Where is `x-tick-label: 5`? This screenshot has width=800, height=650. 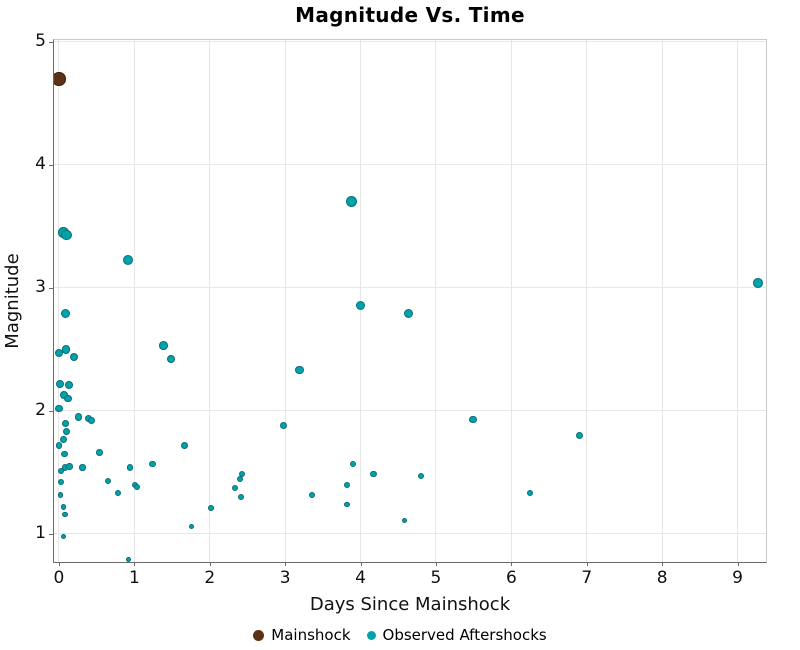
x-tick-label: 5 is located at coordinates (436, 578).